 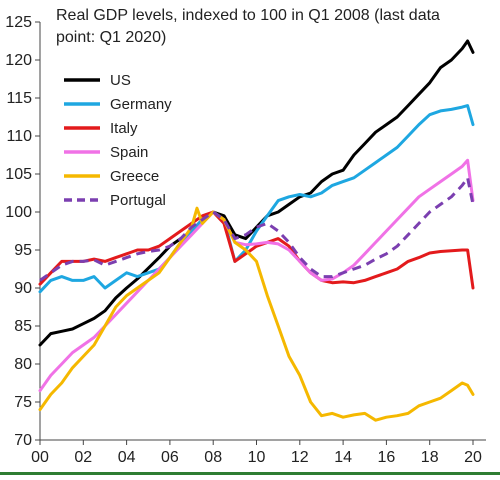 What do you see at coordinates (23, 402) in the screenshot?
I see `y-tick-label: 75` at bounding box center [23, 402].